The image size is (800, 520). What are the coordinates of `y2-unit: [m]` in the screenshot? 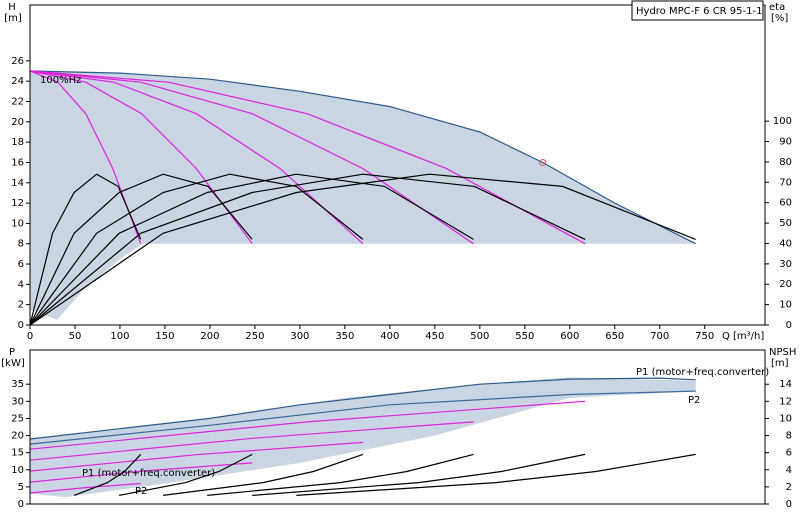 It's located at (780, 363).